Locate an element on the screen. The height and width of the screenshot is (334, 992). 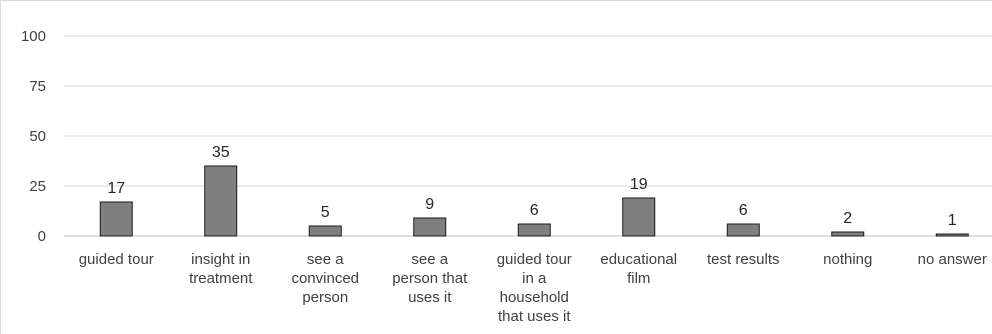
category-label-line: no answer is located at coordinates (952, 259).